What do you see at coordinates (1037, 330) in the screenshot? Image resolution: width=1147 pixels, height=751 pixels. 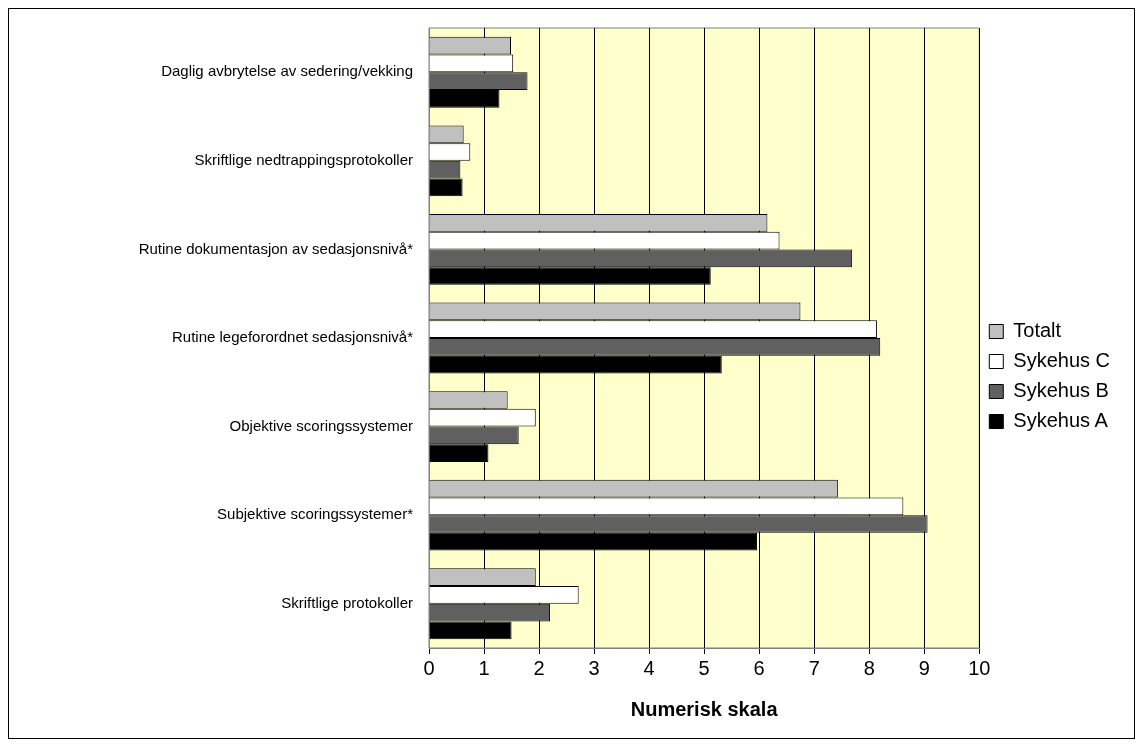 I see `legend-label: Totalt` at bounding box center [1037, 330].